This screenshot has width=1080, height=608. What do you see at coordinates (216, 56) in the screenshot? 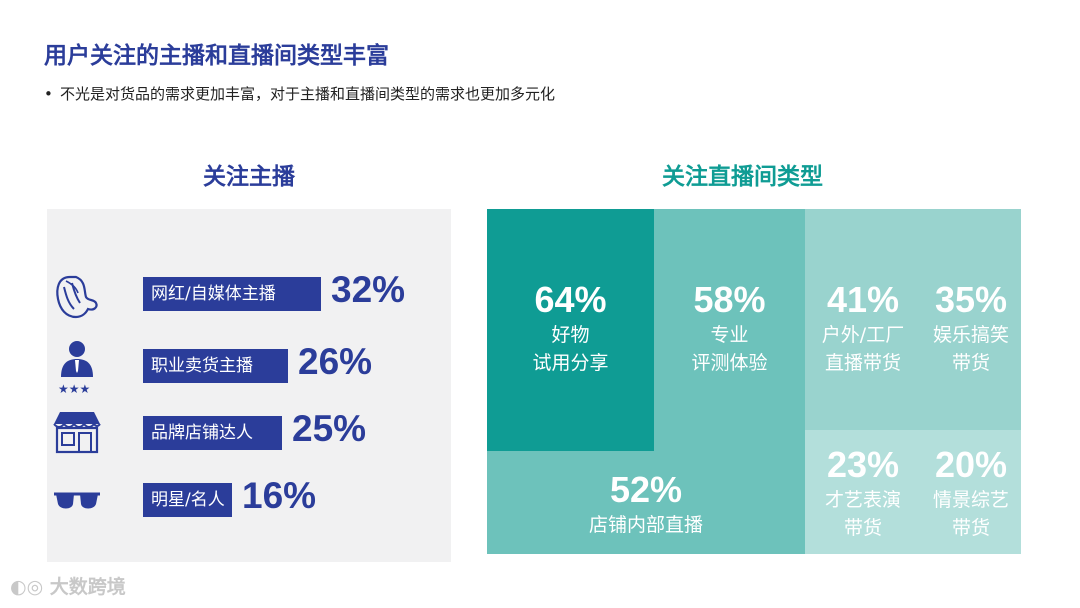
I see `page-title: 用户关注的主播和直播间类型丰富` at bounding box center [216, 56].